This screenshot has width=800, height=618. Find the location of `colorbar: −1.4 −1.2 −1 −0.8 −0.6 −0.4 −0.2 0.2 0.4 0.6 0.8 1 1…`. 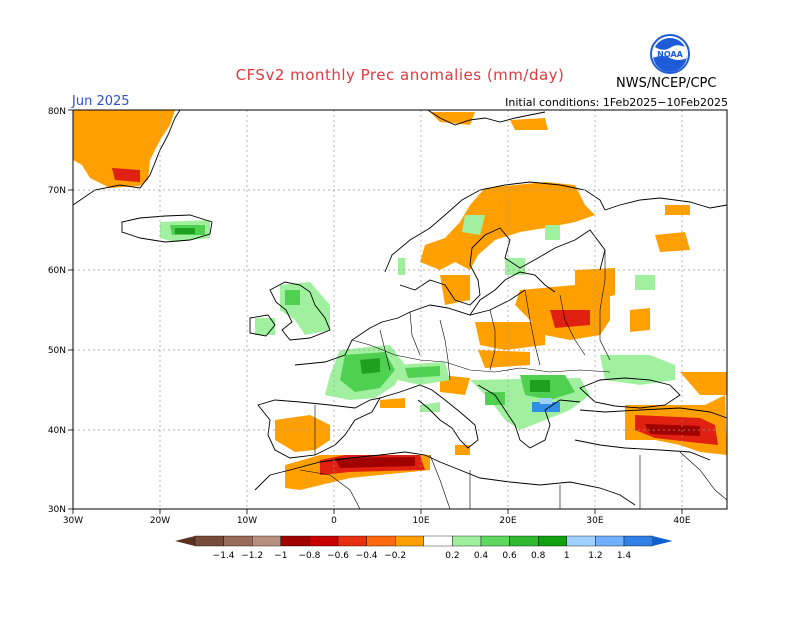

colorbar: −1.4 −1.2 −1 −0.8 −0.6 −0.4 −0.2 0.2 0.4 0.6 0.8 1 1… is located at coordinates (424, 548).